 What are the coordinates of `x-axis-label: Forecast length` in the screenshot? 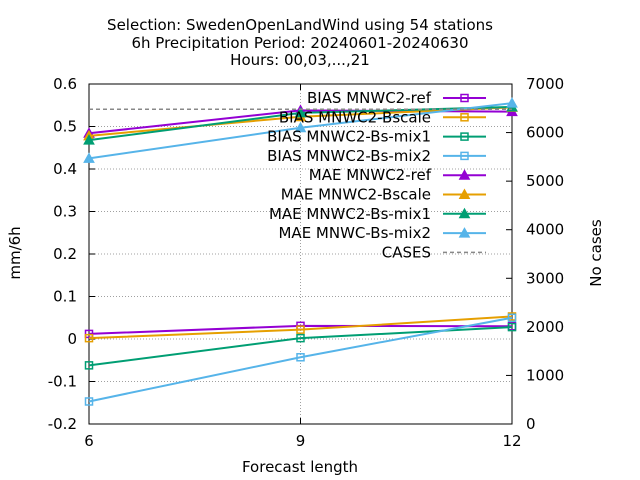 It's located at (300, 467).